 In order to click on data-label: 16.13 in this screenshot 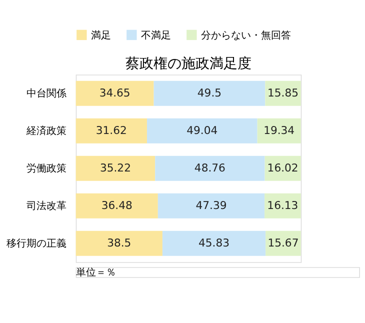, I will do `click(282, 205)`.